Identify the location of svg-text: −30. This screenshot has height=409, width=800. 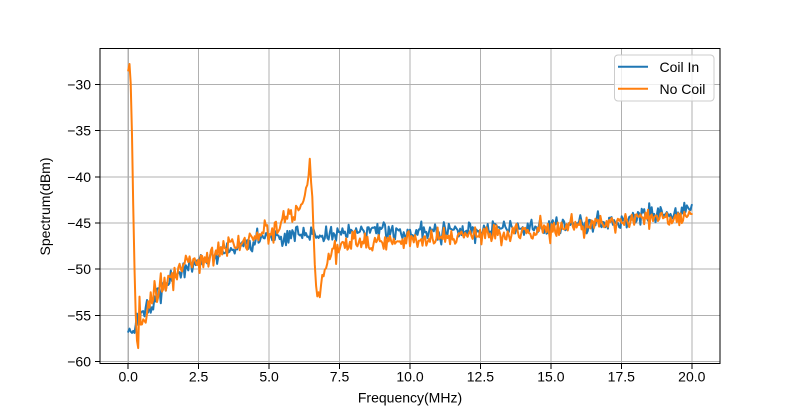
(79, 84).